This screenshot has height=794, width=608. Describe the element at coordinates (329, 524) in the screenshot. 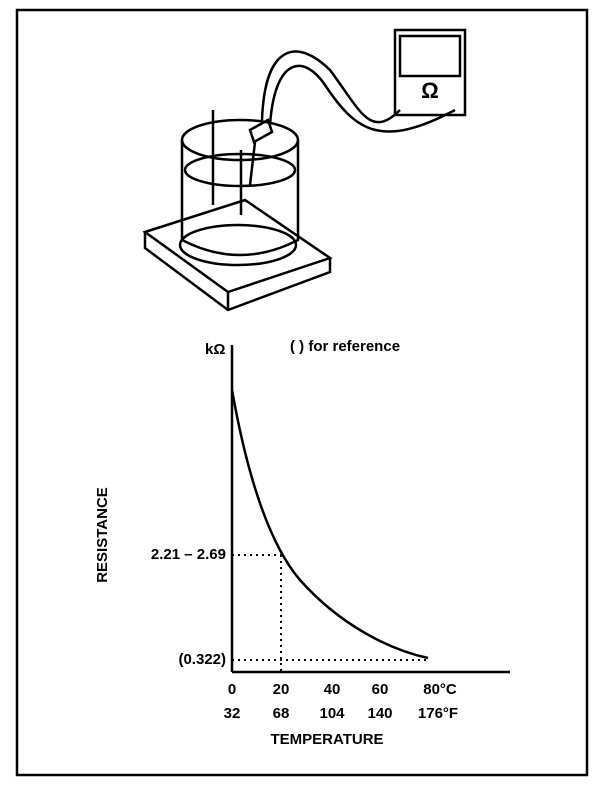

I see `resistance-curve` at that location.